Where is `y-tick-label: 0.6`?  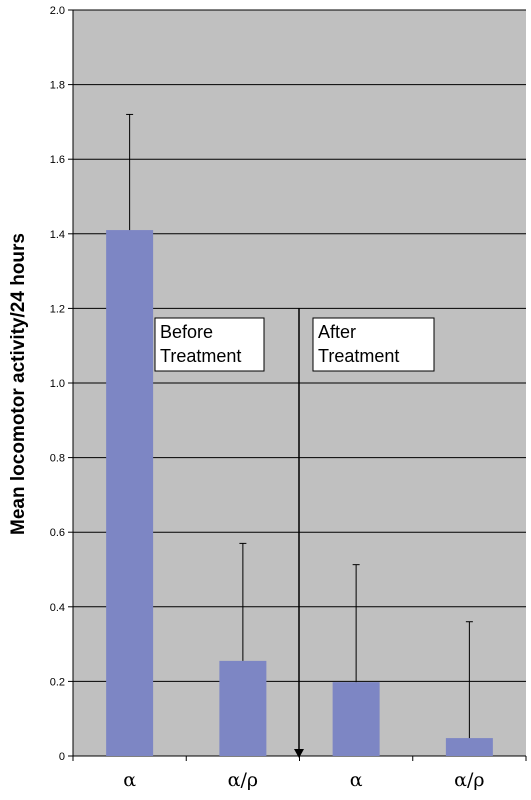 y-tick-label: 0.6 is located at coordinates (57, 533).